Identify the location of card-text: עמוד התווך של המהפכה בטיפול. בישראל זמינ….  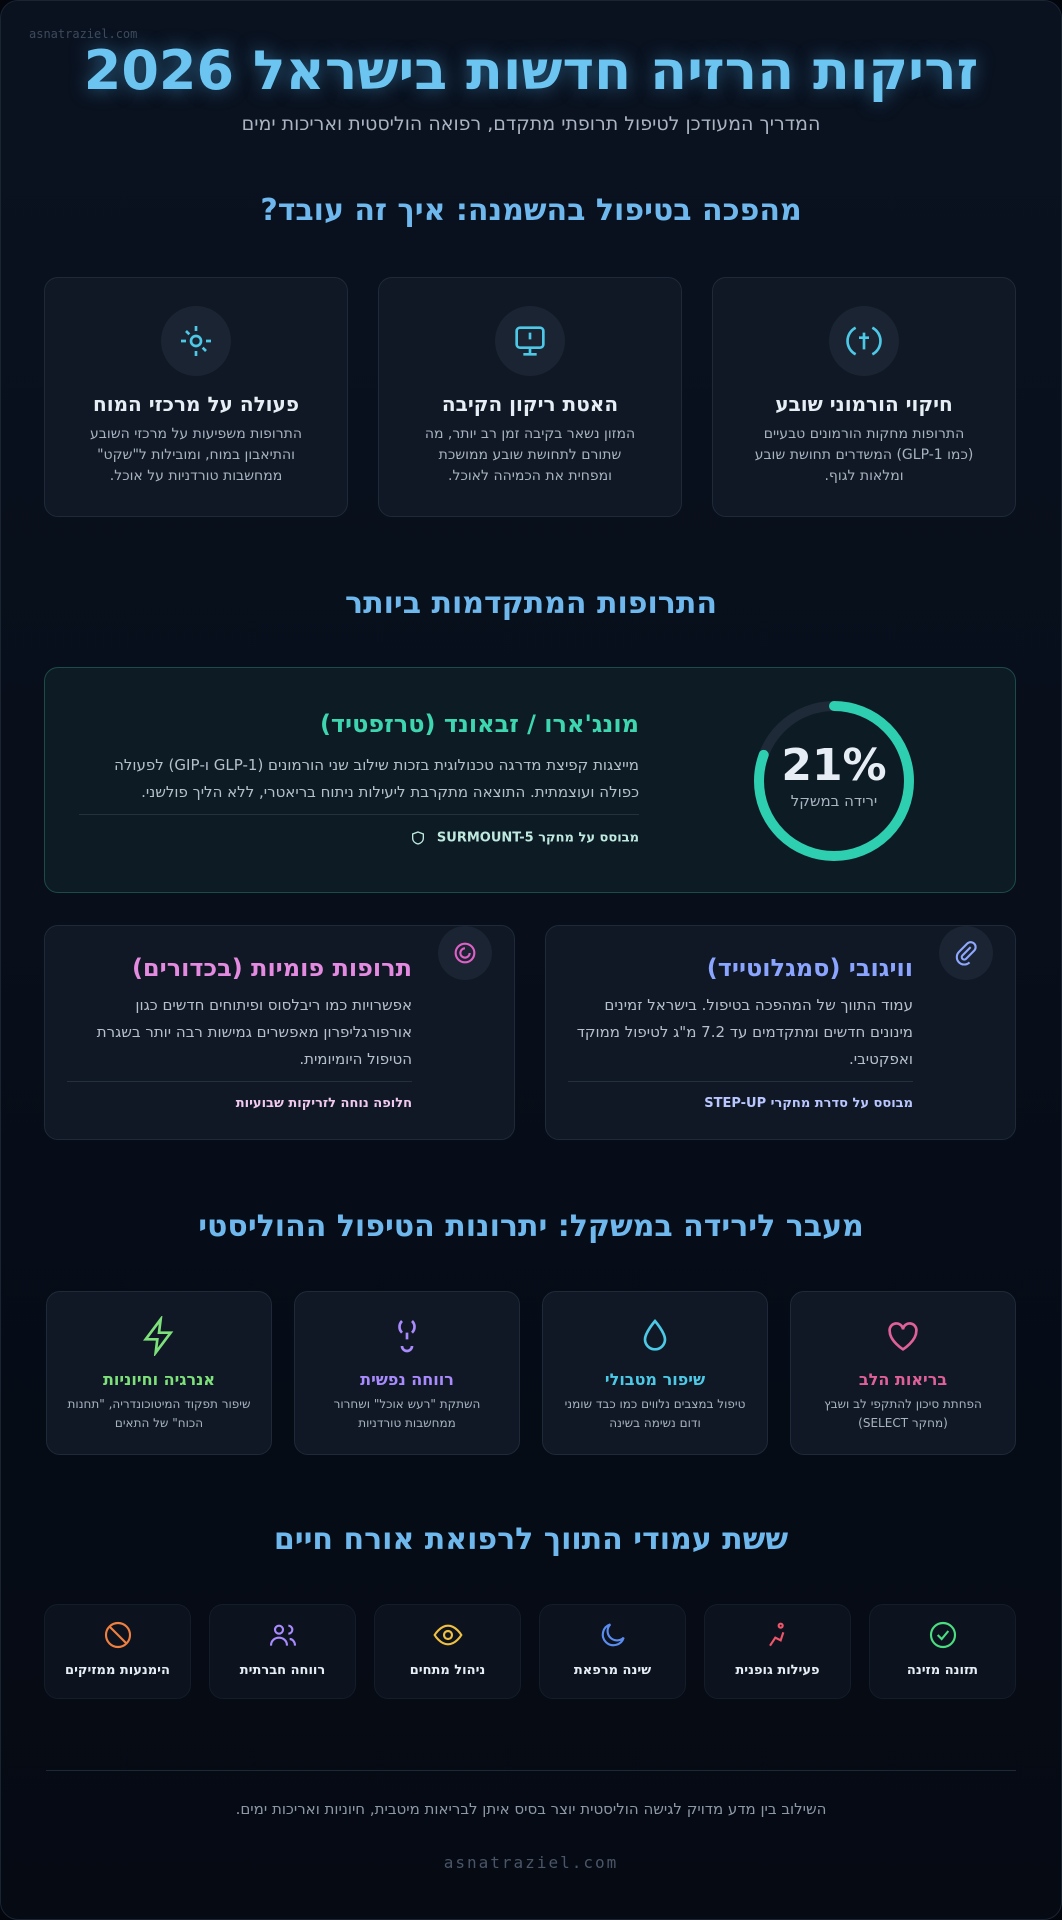
(744, 1032).